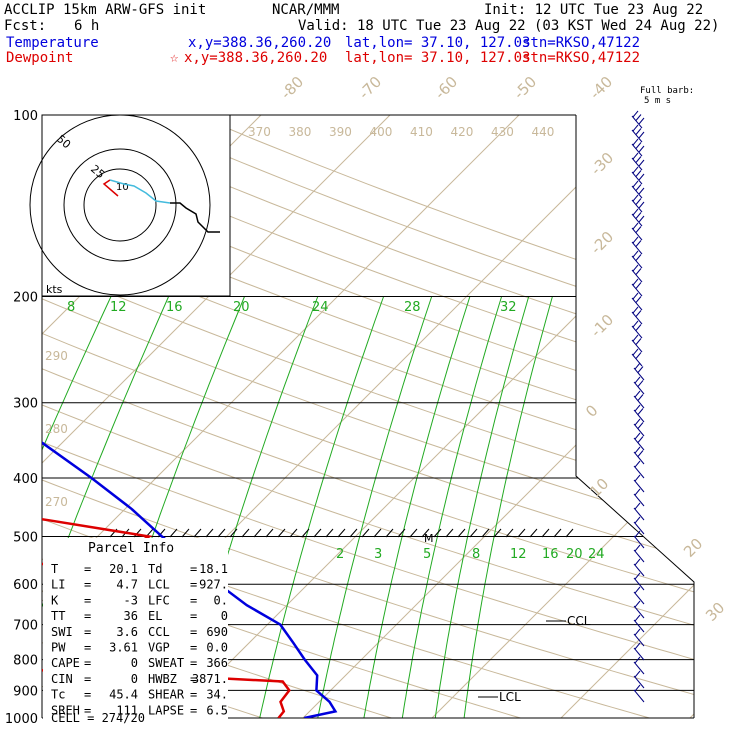 Image resolution: width=740 pixels, height=740 pixels. Describe the element at coordinates (166, 695) in the screenshot. I see `parcel-key: SHEAR` at that location.